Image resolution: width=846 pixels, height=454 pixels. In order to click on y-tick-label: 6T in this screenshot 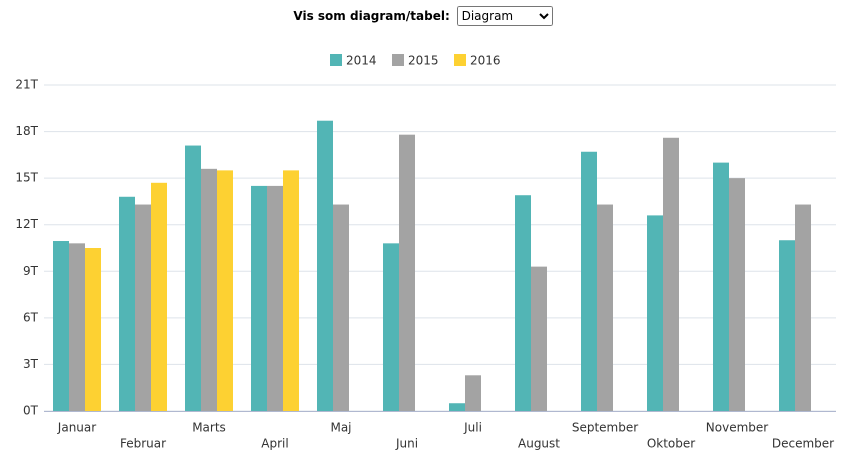, I will do `click(31, 317)`.